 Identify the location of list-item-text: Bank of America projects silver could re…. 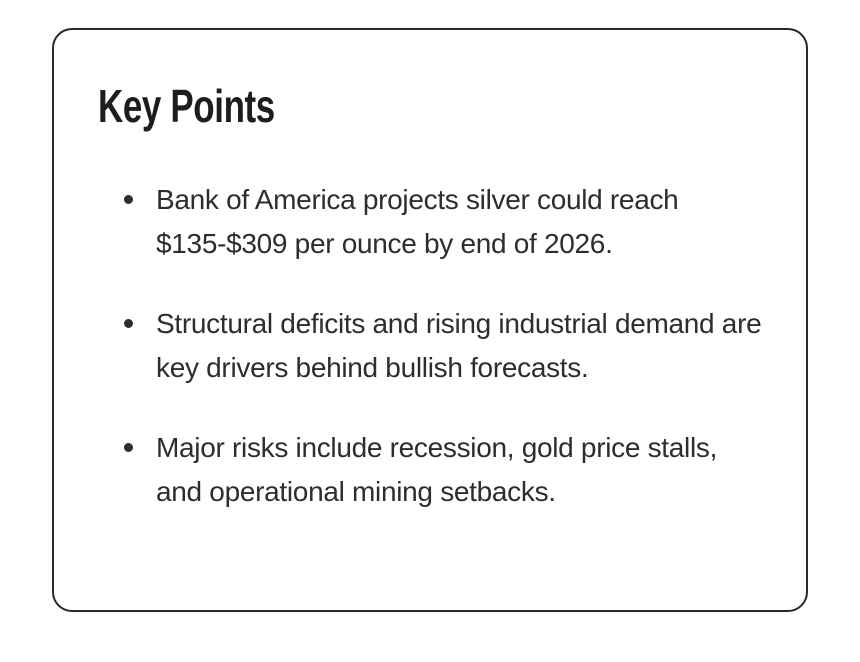
(417, 222).